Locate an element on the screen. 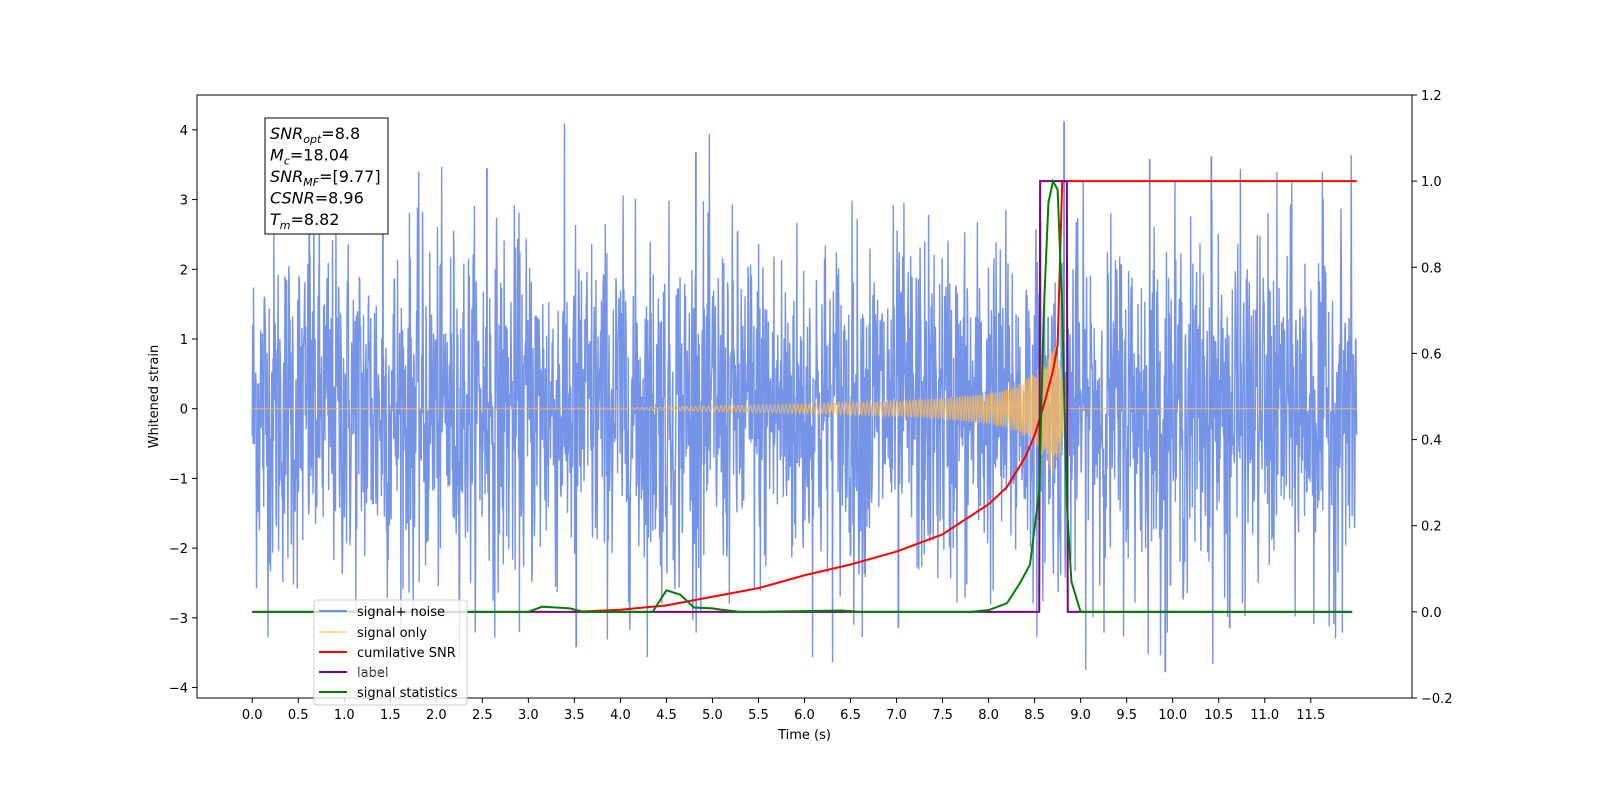 The image size is (1600, 800). y2-tick-label: 0.8 is located at coordinates (1431, 268).